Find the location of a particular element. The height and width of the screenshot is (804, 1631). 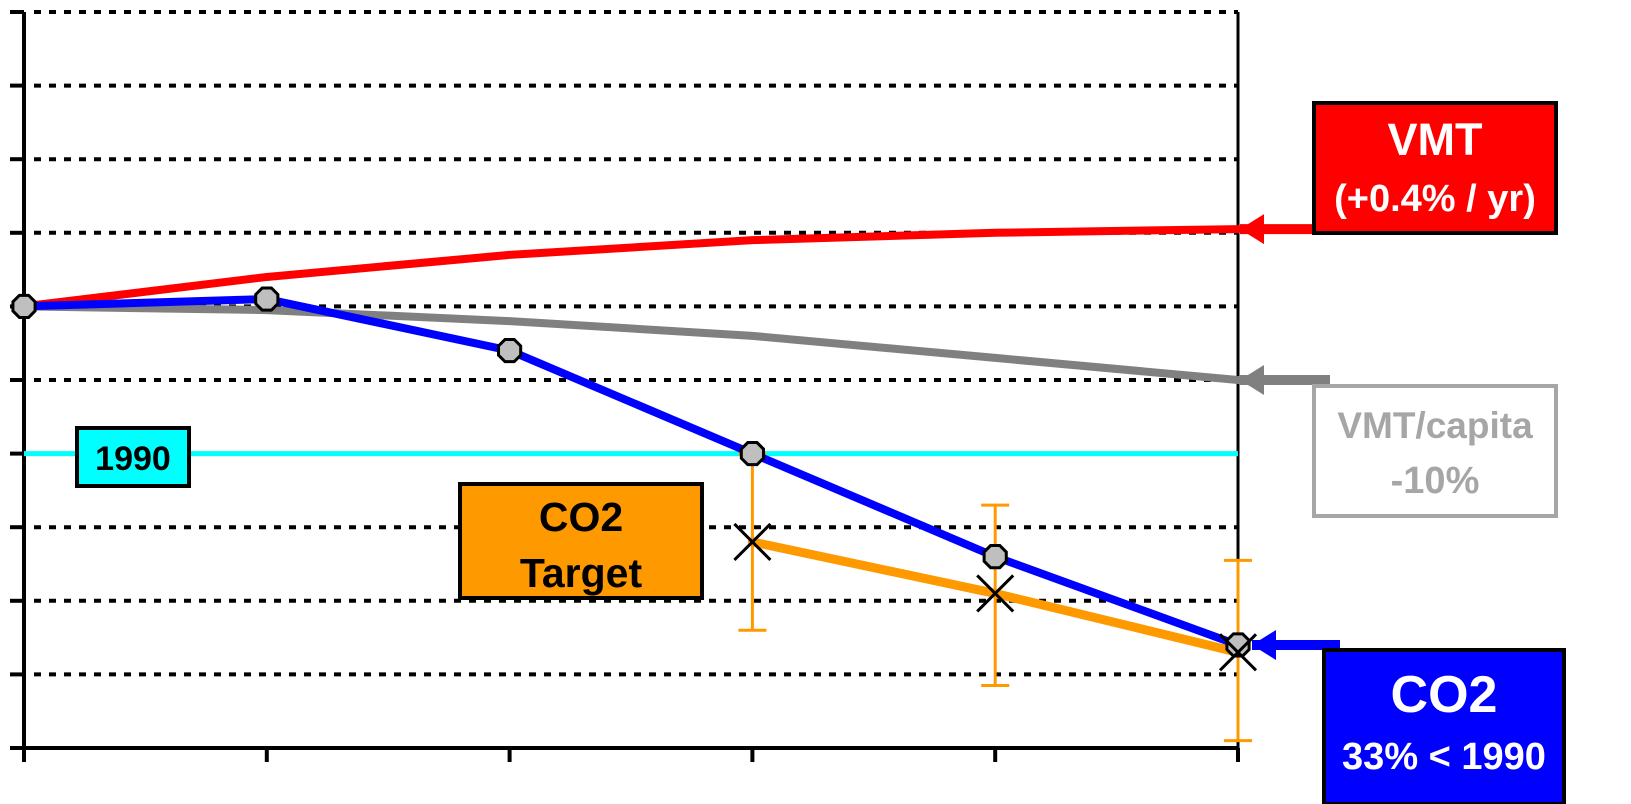

co2-arrow-head is located at coordinates (1264, 644).